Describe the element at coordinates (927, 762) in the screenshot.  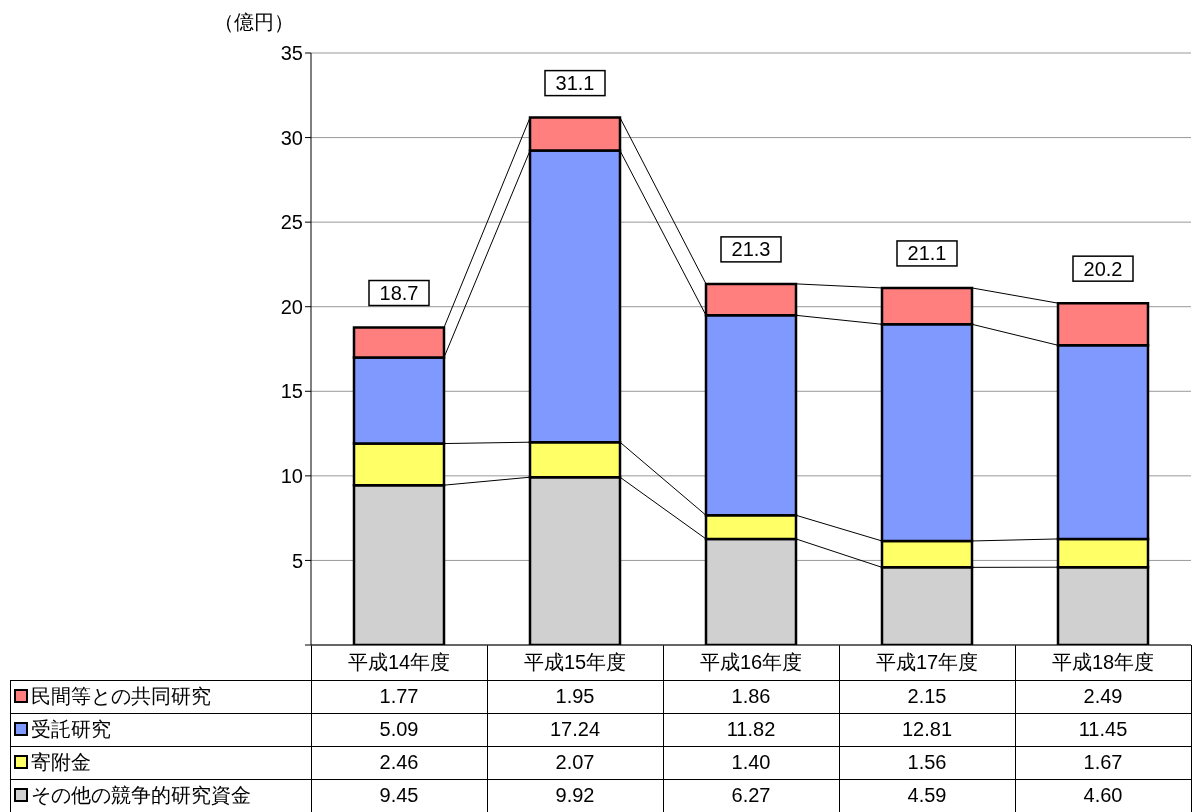
I see `data-label: 1.56` at that location.